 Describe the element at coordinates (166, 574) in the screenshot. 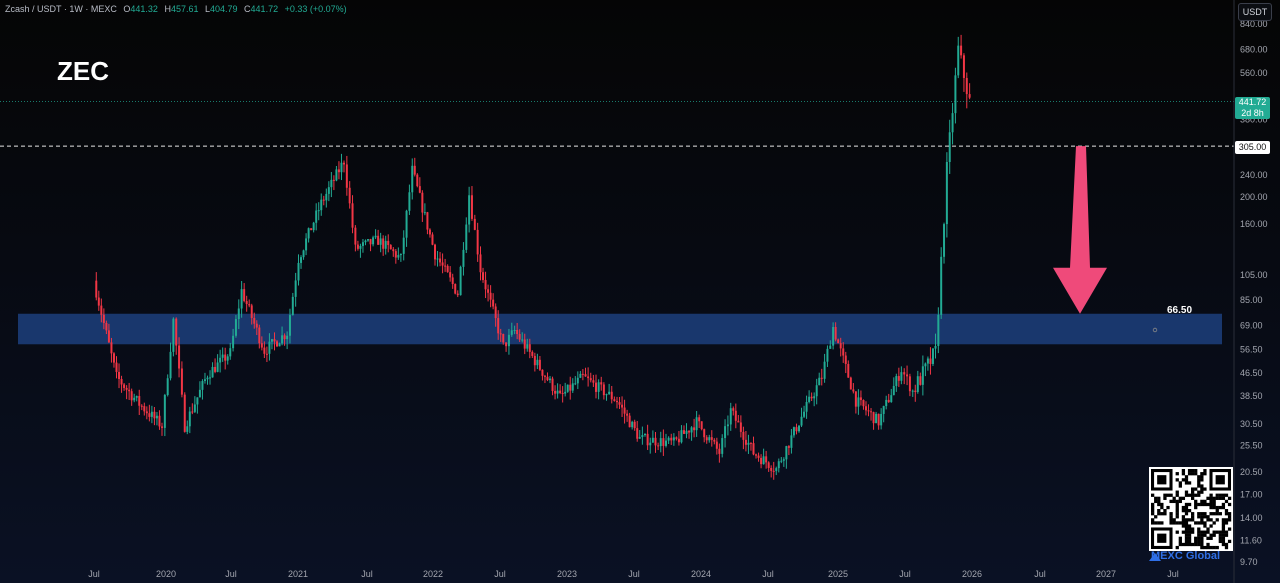

I see `time-tick-label: 2020` at that location.